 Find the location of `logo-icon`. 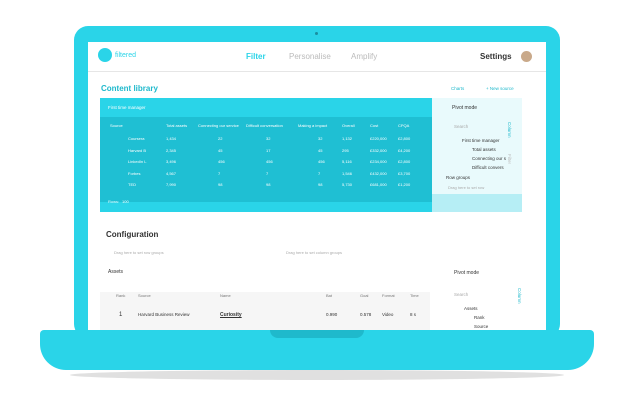

logo-icon is located at coordinates (105, 55).